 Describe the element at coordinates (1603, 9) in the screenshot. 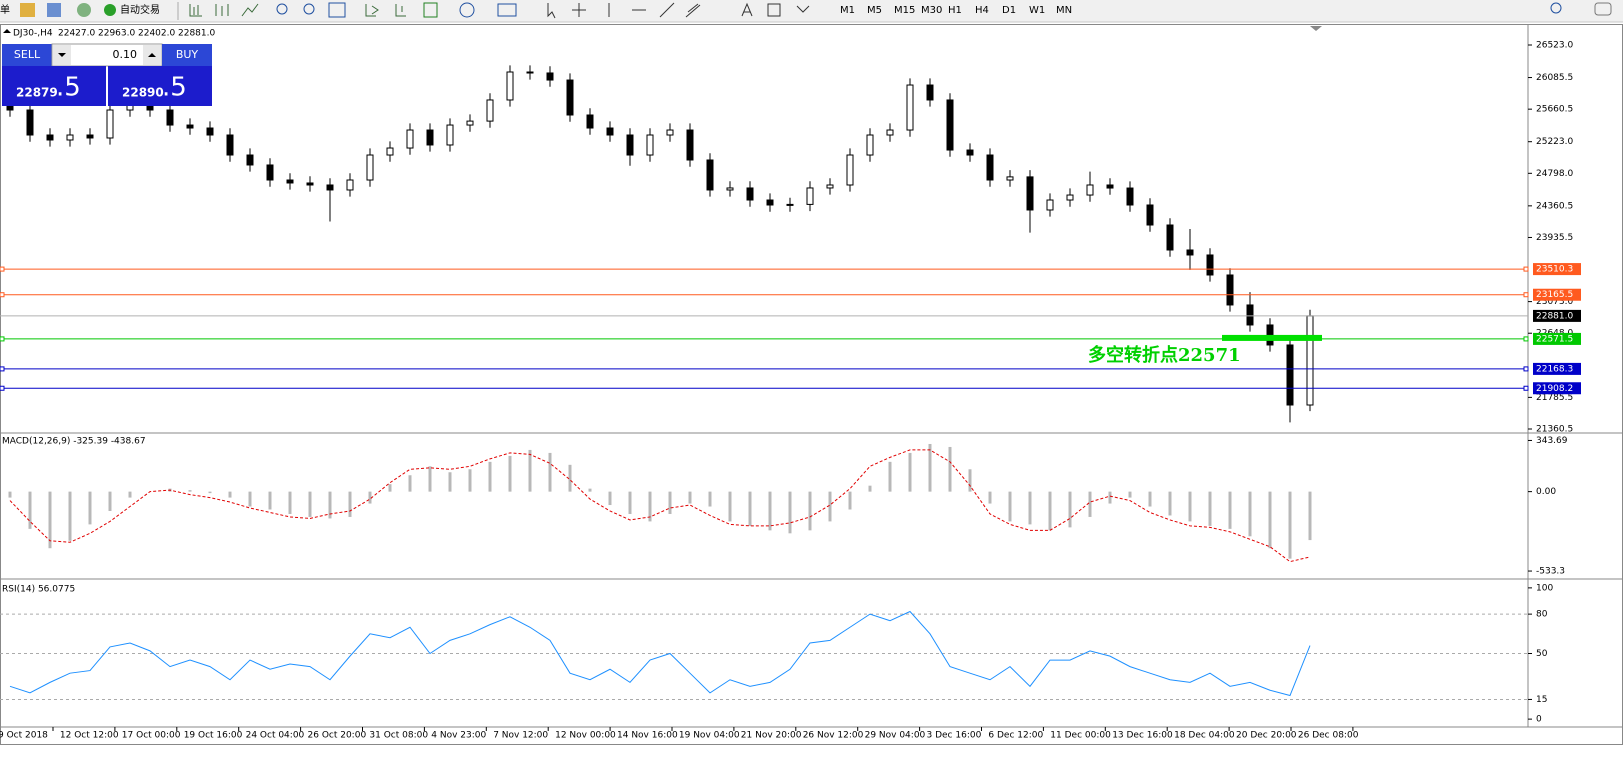

I see `chat-icon` at that location.